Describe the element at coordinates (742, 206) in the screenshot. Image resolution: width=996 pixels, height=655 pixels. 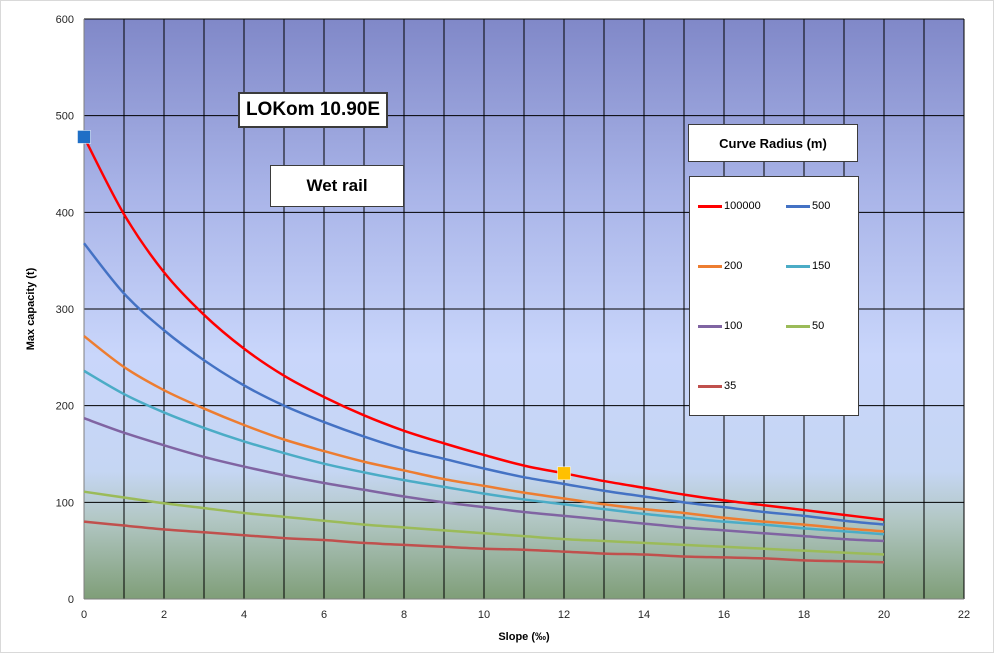
I see `legend-label: 100000` at that location.